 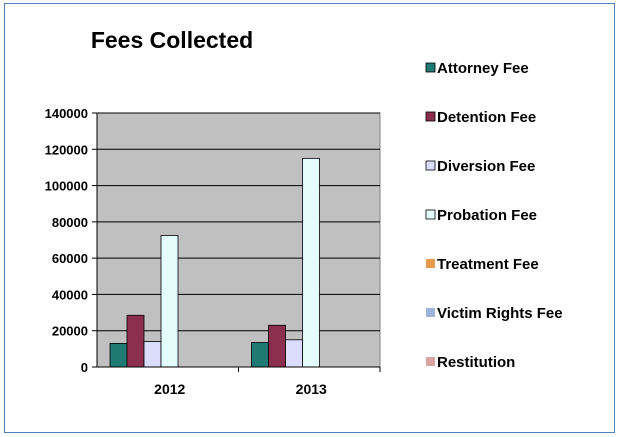 I want to click on legend-label-treatment-fee: Treatment Fee, so click(x=488, y=264).